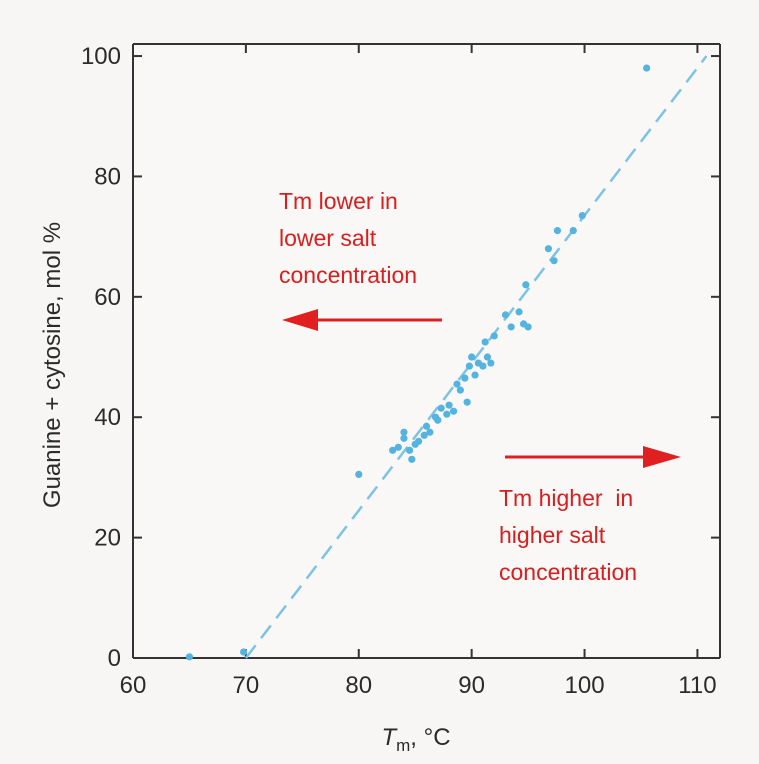 The height and width of the screenshot is (764, 759). Describe the element at coordinates (697, 685) in the screenshot. I see `x-tick-label: 110` at that location.